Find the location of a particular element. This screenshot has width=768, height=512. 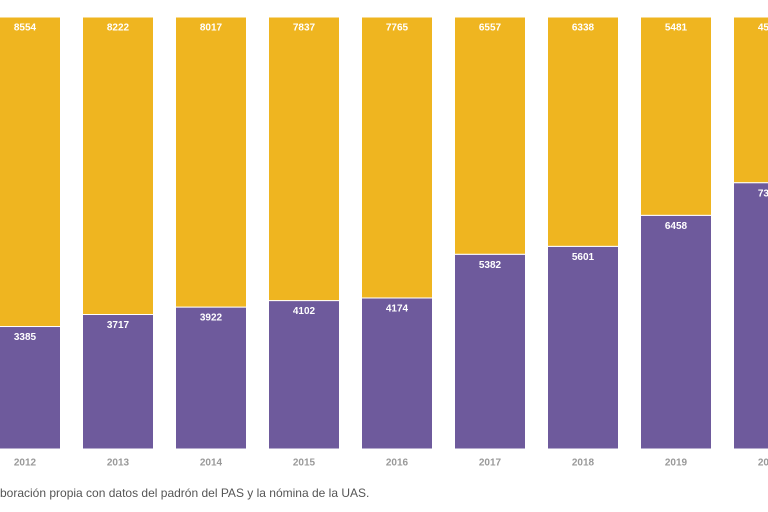

x-tick-label: 2016 is located at coordinates (397, 463).